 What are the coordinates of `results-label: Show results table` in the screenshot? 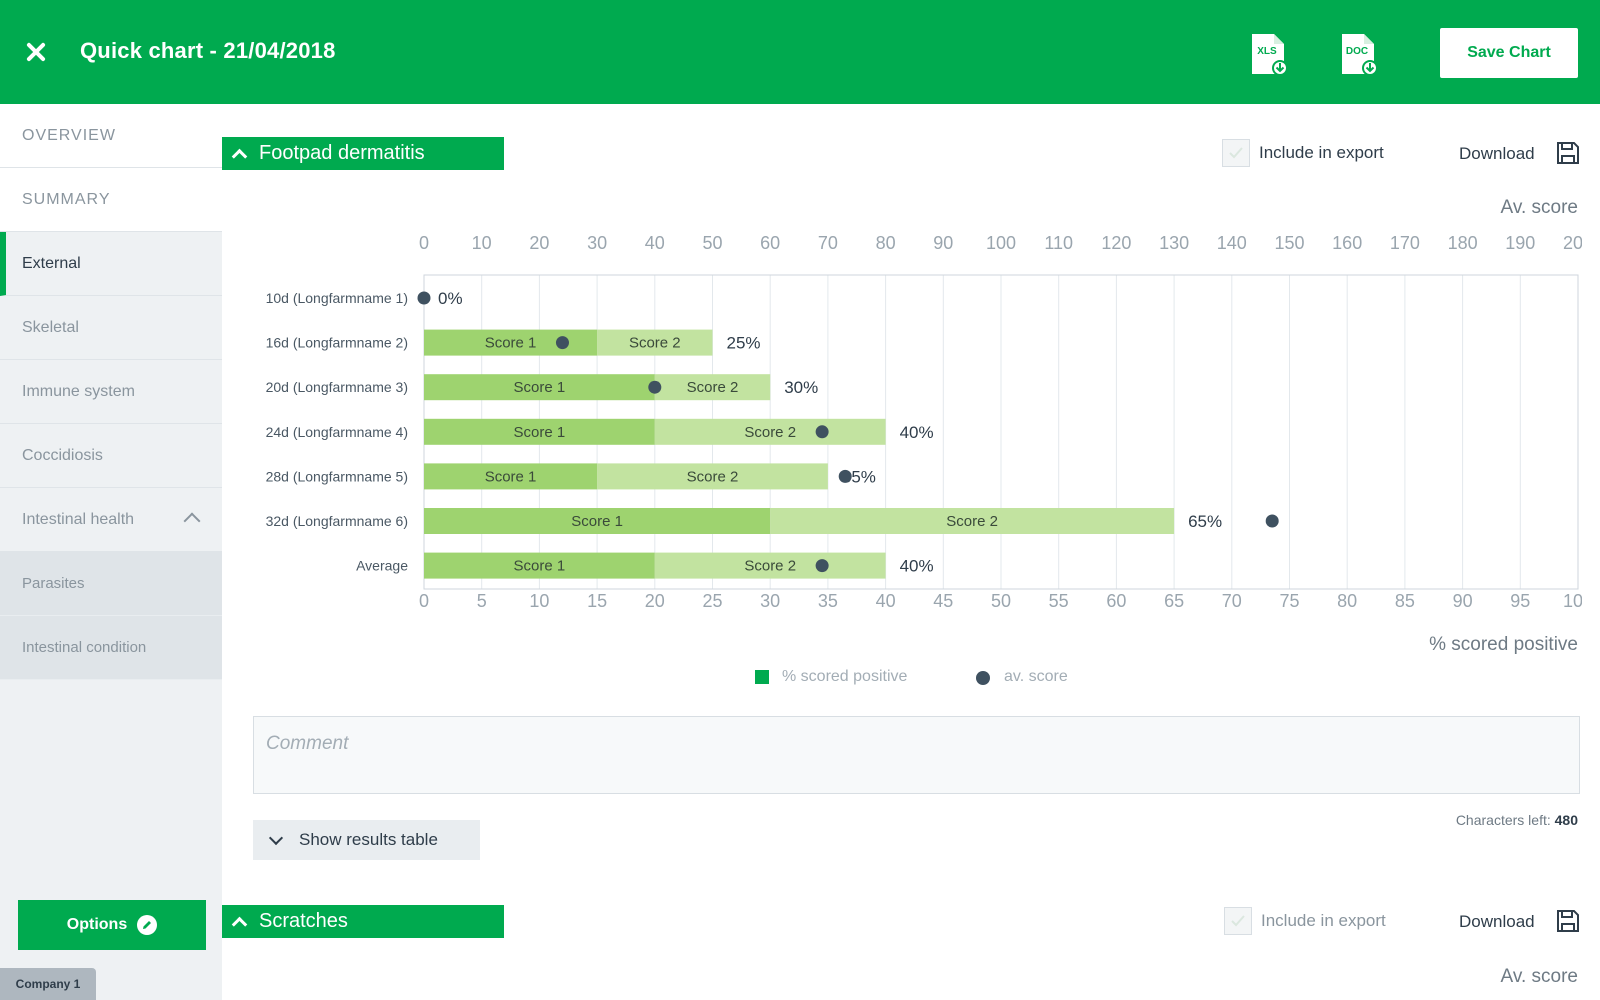 It's located at (368, 839).